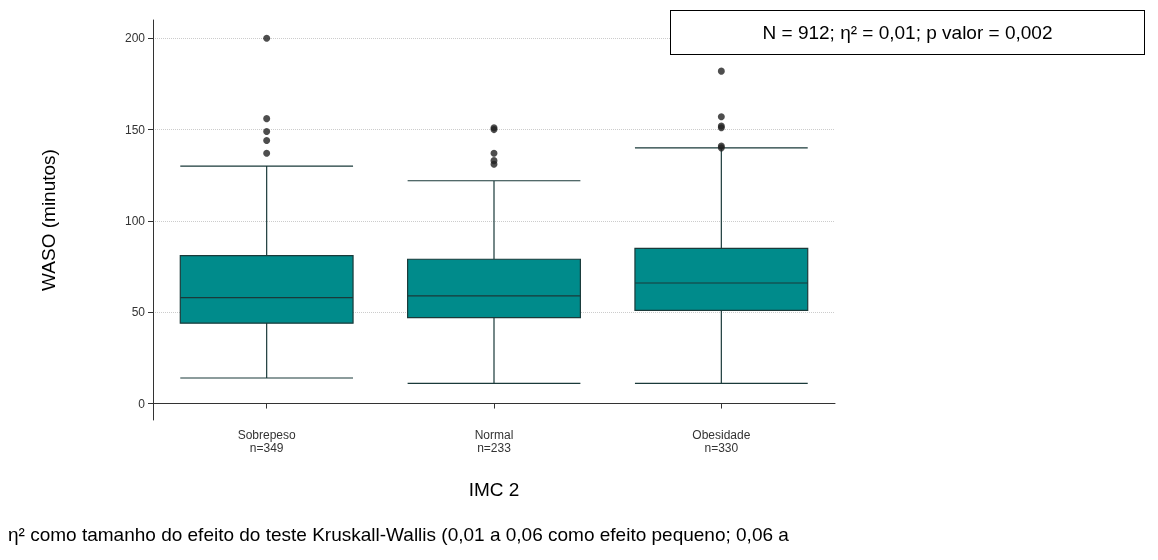 This screenshot has height=560, width=1158. Describe the element at coordinates (48, 220) in the screenshot. I see `y-axis-title: WASO (minutos)` at that location.